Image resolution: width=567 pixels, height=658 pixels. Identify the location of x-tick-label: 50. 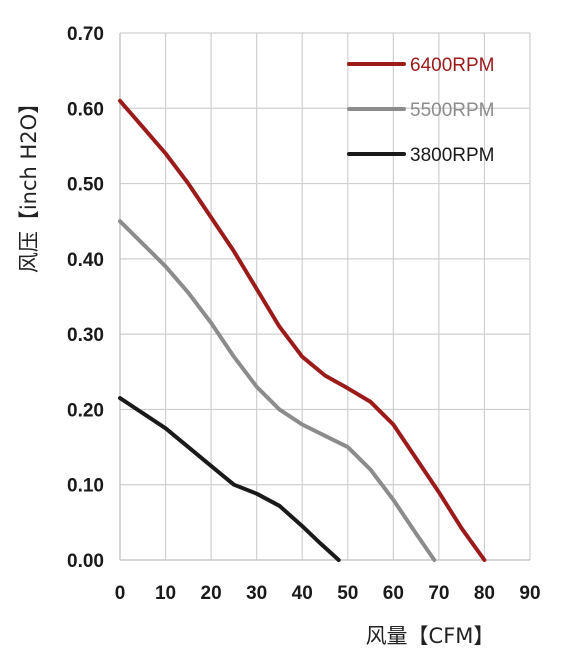
(347, 593).